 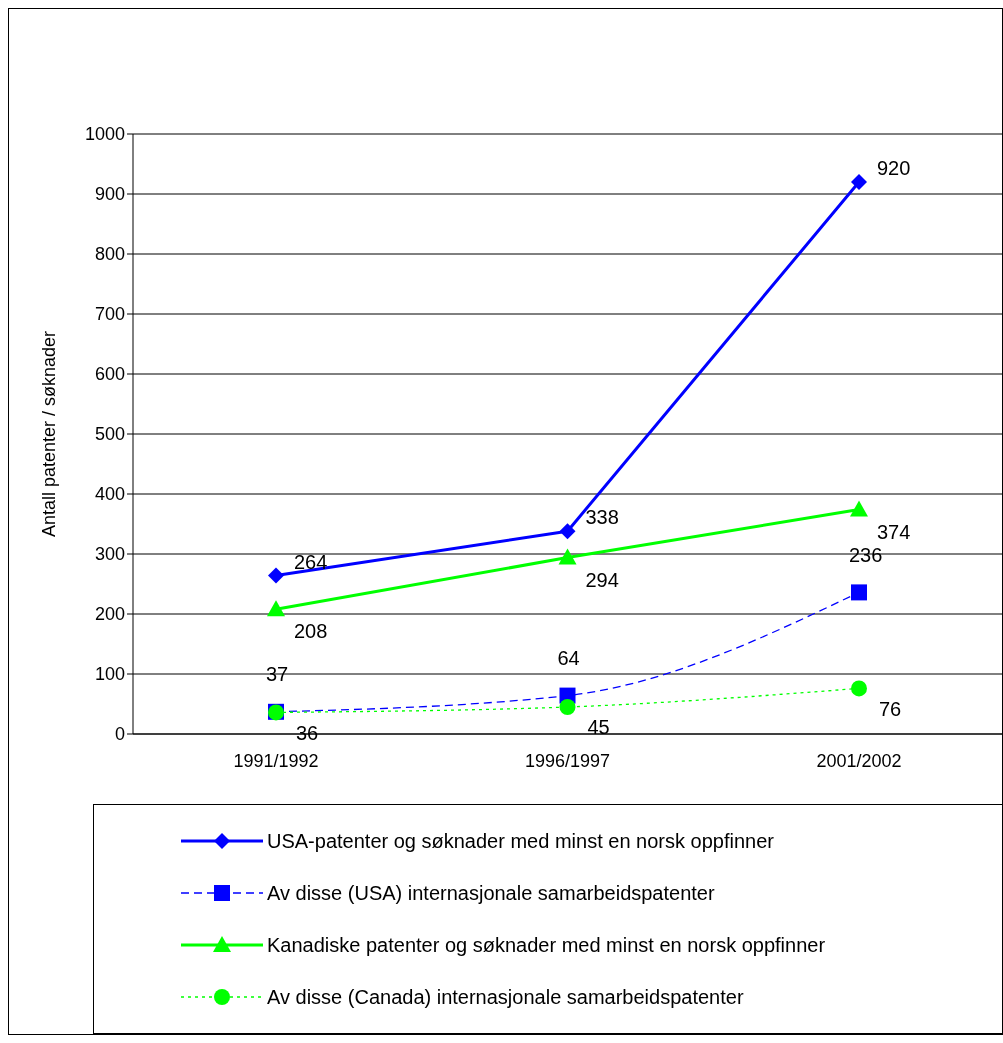 What do you see at coordinates (311, 561) in the screenshot?
I see `data-label: 264` at bounding box center [311, 561].